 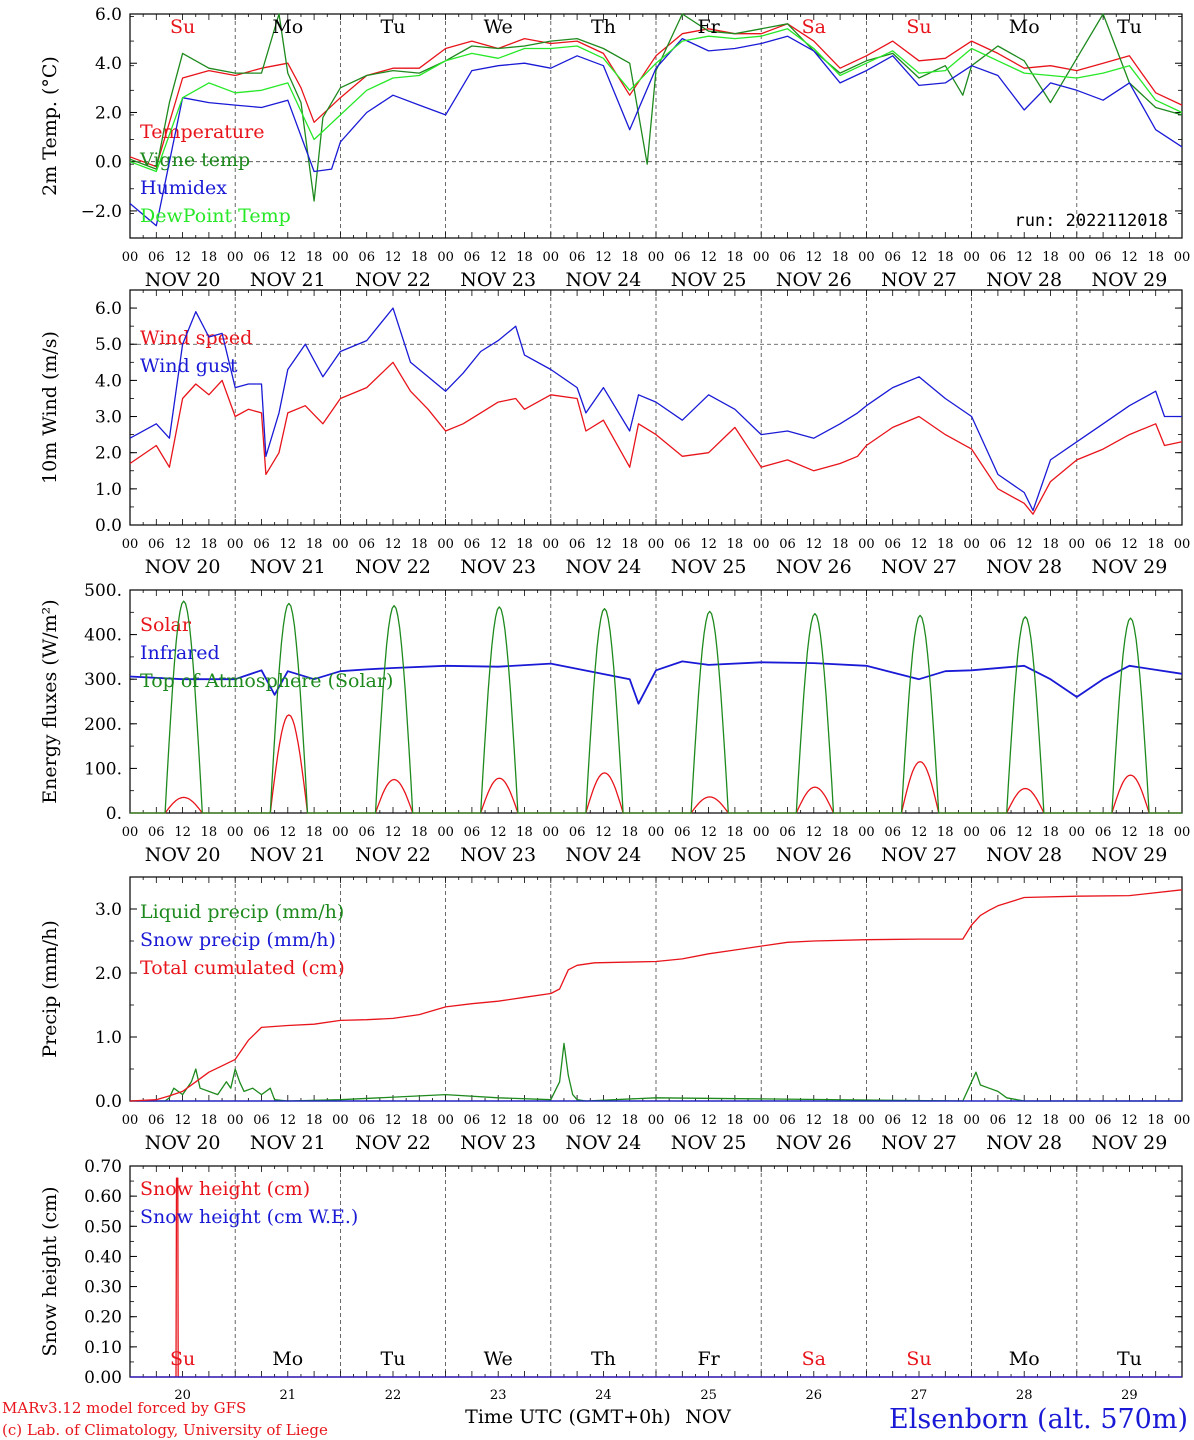 What do you see at coordinates (603, 1359) in the screenshot?
I see `weekday-label-bottom: Th` at bounding box center [603, 1359].